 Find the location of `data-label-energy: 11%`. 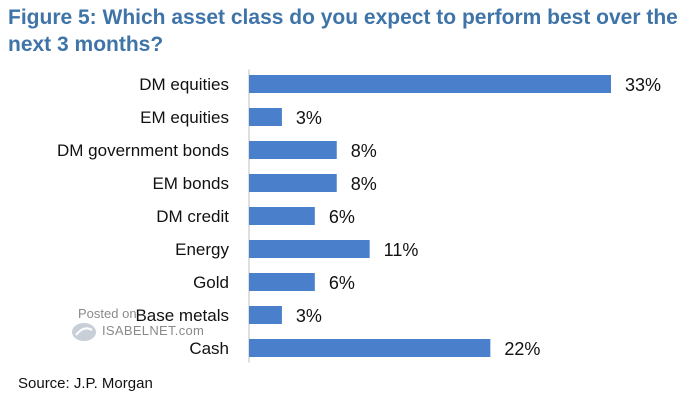

data-label-energy: 11% is located at coordinates (401, 250).